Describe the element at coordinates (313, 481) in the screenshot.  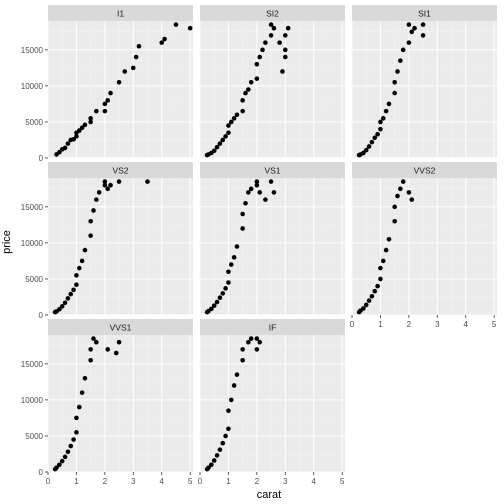
I see `x-tick-label: 4` at that location.